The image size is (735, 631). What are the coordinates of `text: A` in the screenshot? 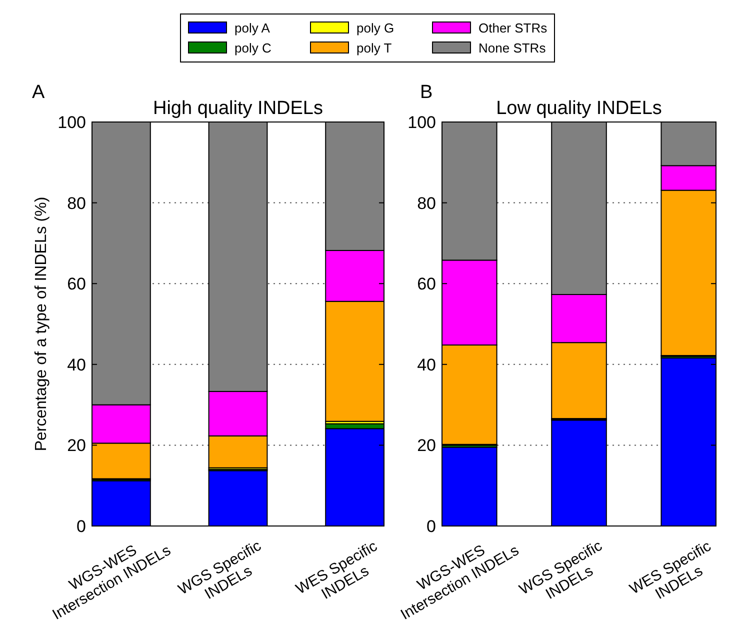 It's located at (38, 92).